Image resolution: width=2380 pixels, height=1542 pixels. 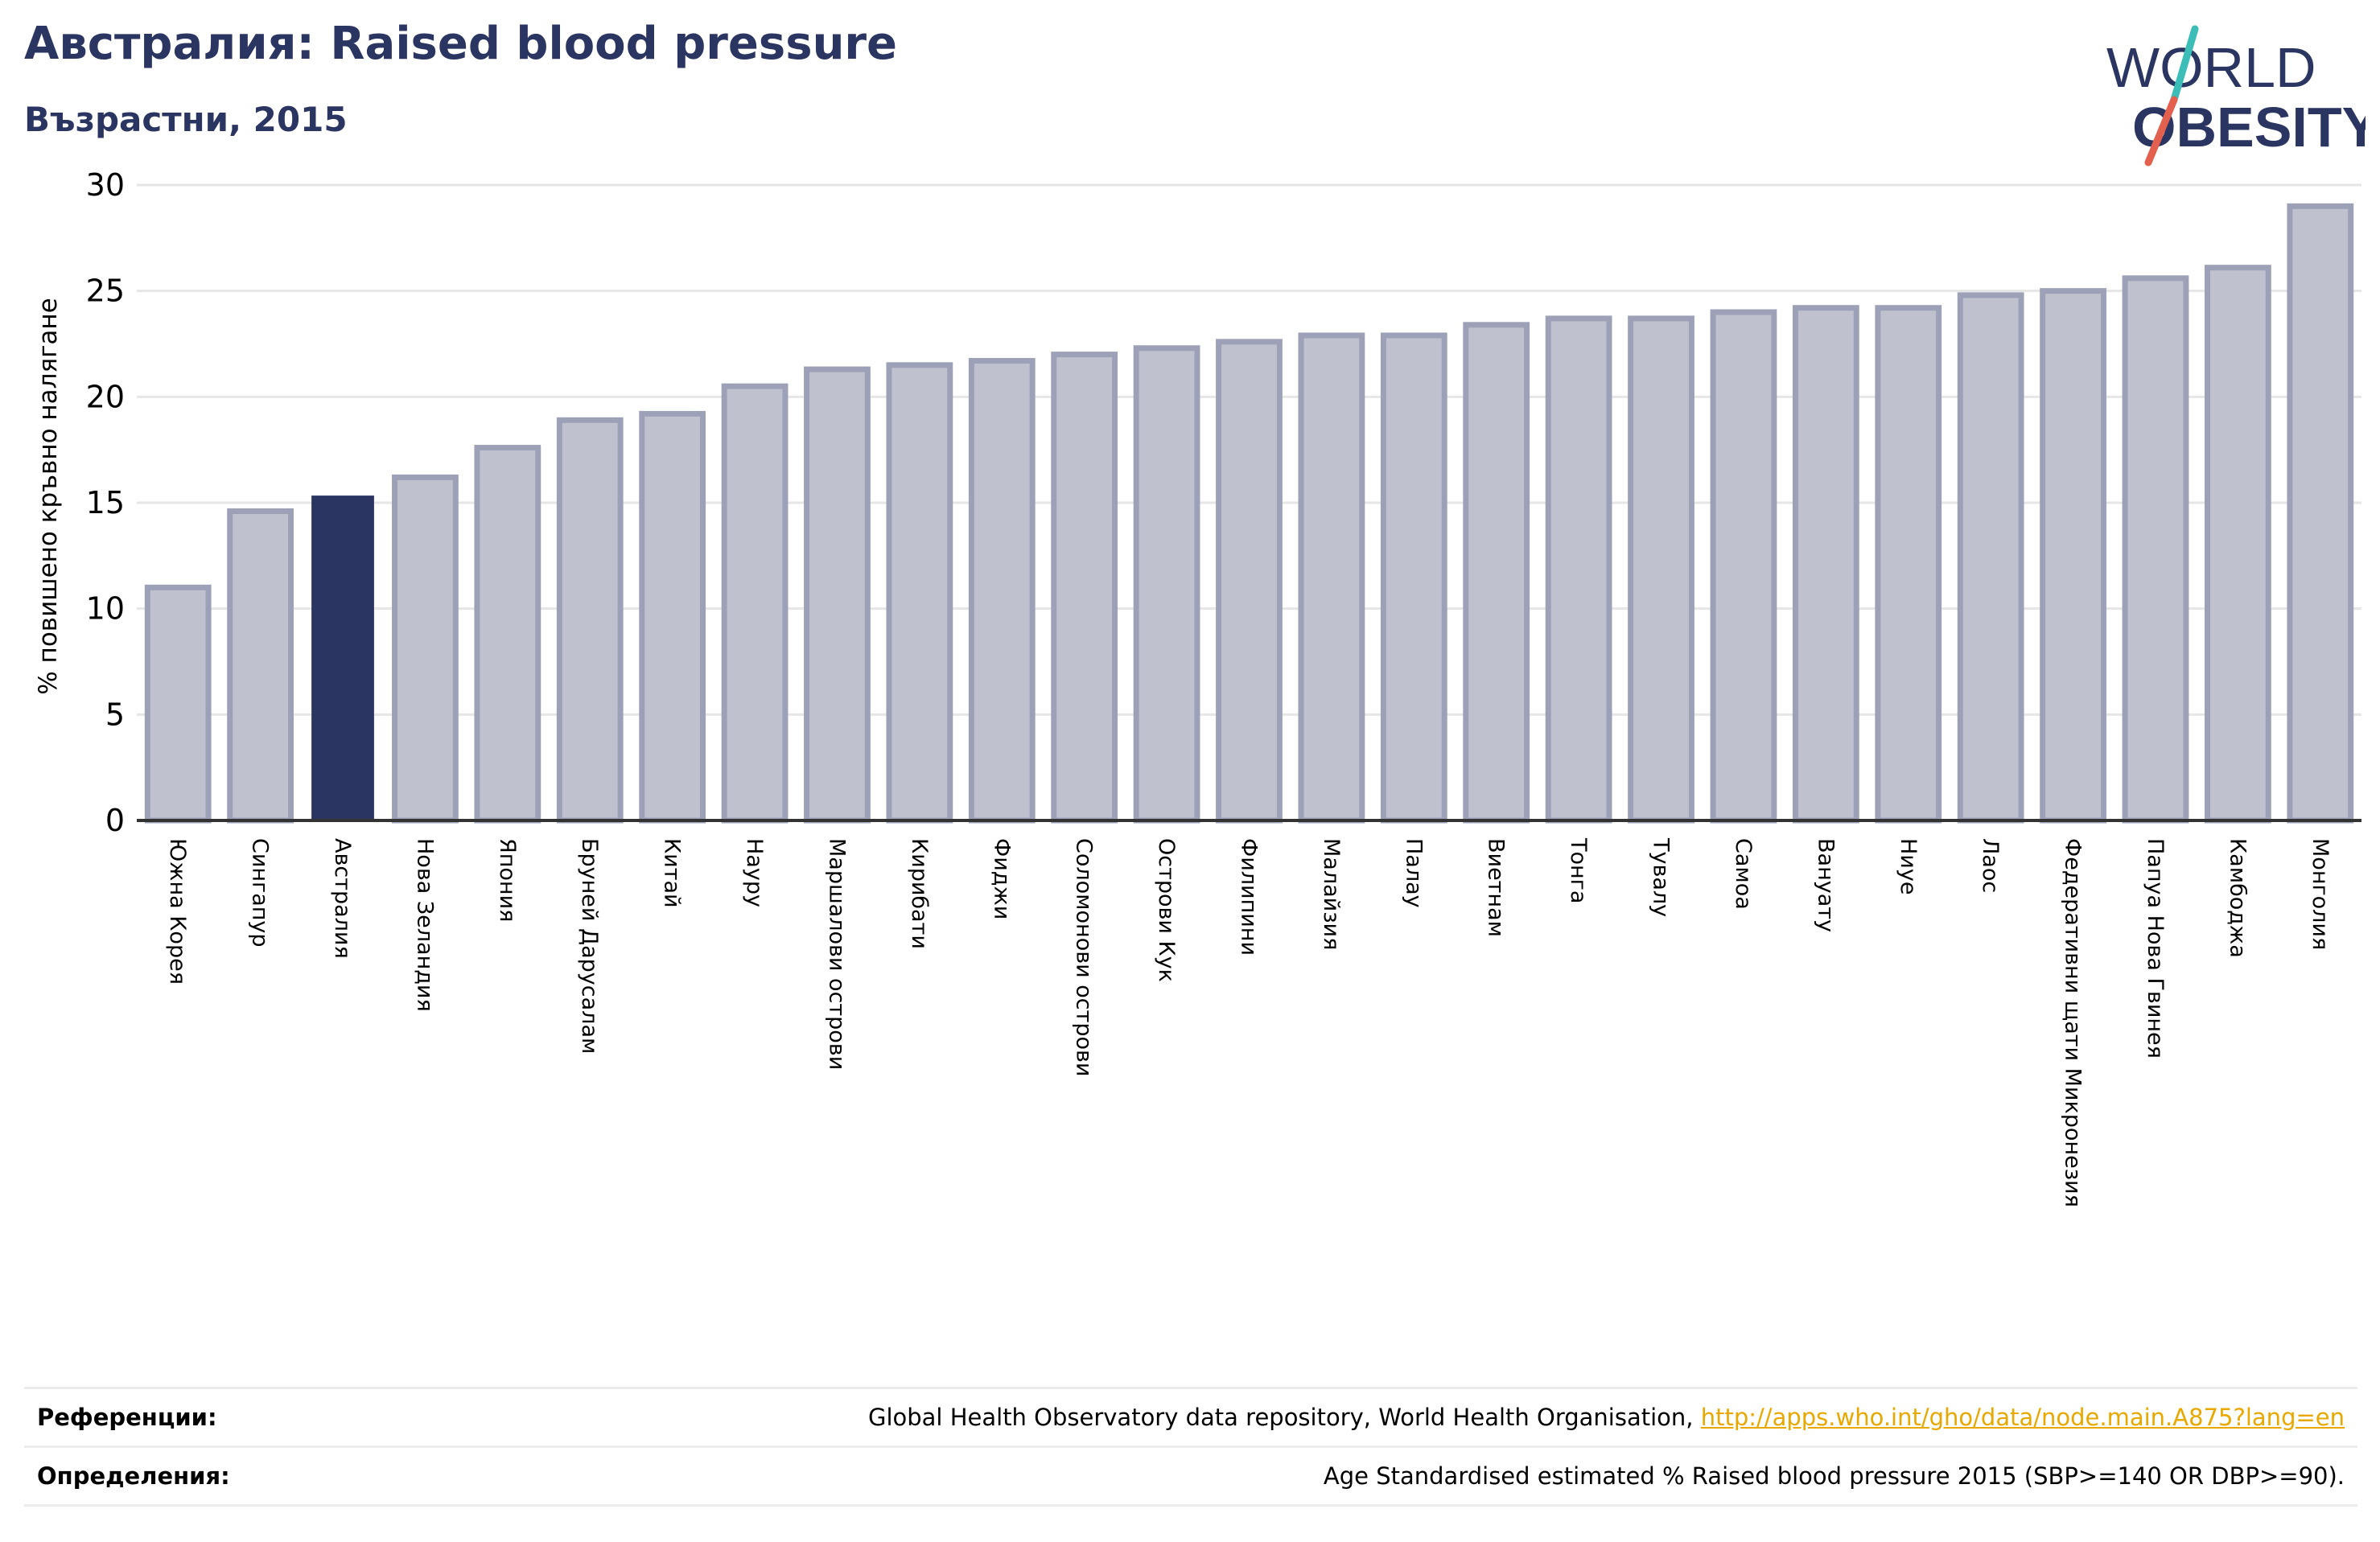 What do you see at coordinates (1744, 874) in the screenshot?
I see `x-tick-label: Самоа` at bounding box center [1744, 874].